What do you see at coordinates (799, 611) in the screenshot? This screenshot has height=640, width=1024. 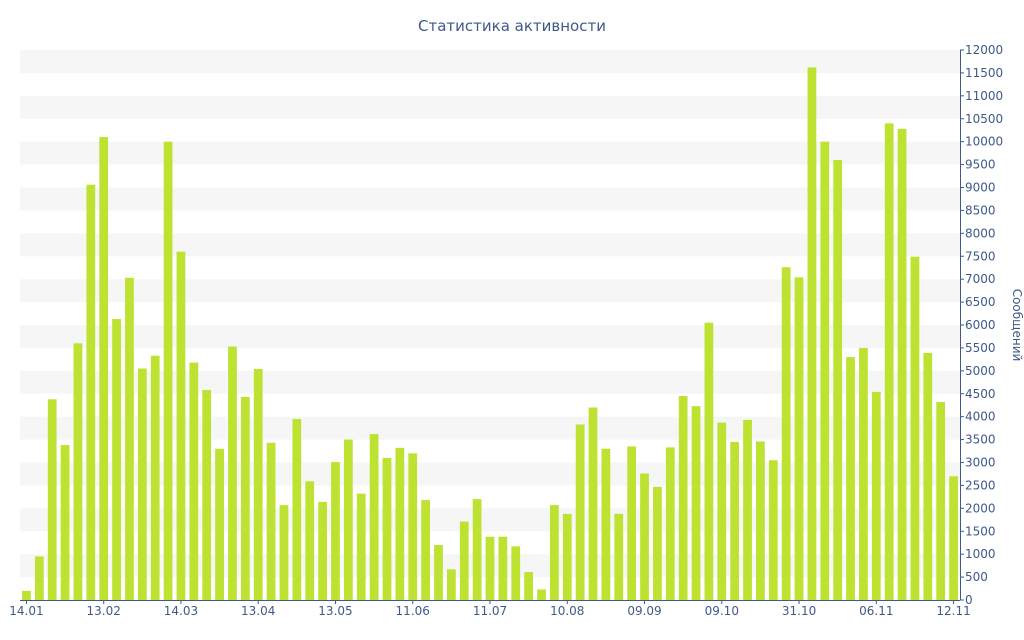 I see `x-tick-label: 31.10` at bounding box center [799, 611].